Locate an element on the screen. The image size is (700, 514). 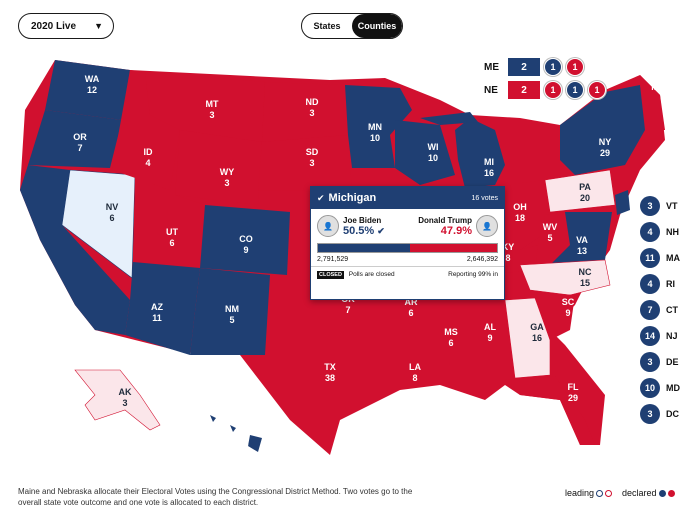
small-state-abbr: DC is located at coordinates (672, 414).